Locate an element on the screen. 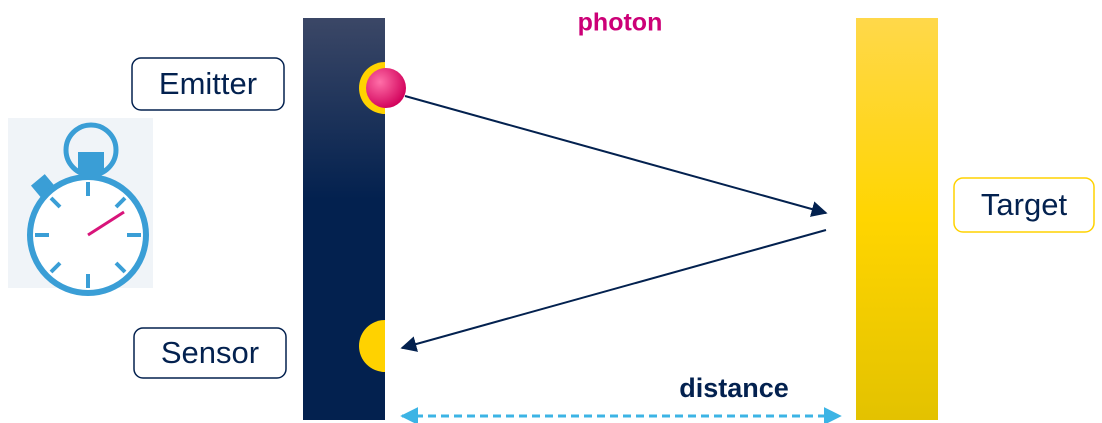 This screenshot has width=1102, height=423. emitter-label: Emitter is located at coordinates (208, 83).